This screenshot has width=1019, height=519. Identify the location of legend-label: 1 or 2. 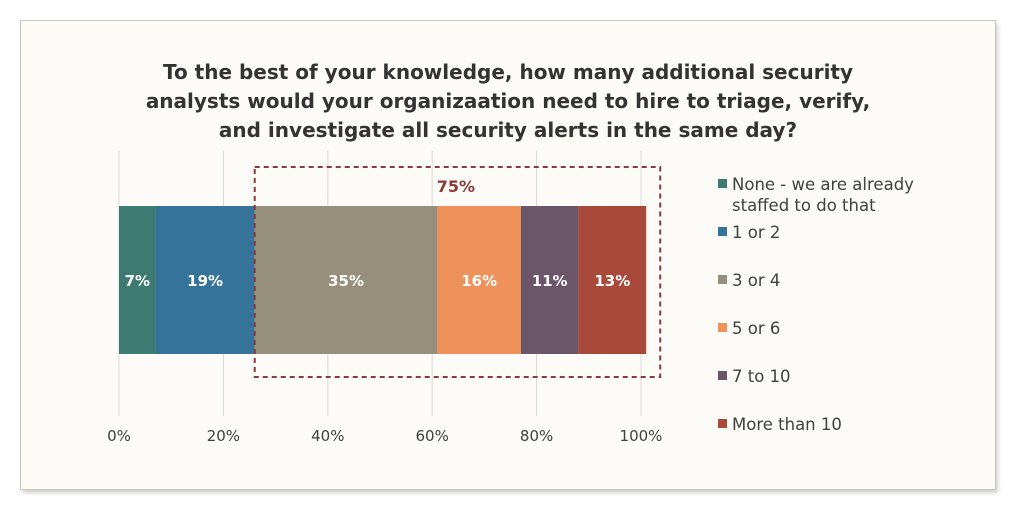
(756, 232).